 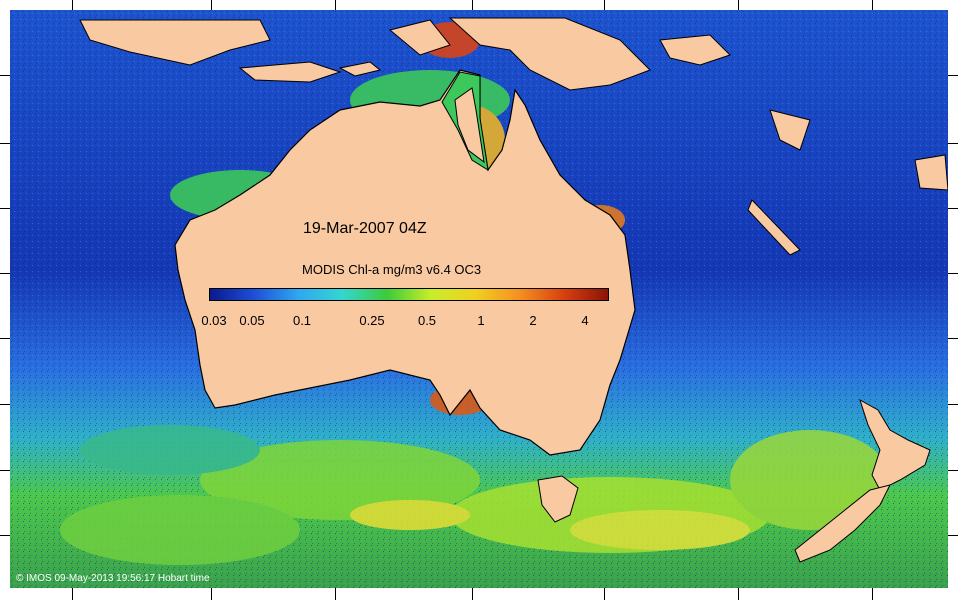 I want to click on colorbar-tick-label: 4, so click(x=585, y=320).